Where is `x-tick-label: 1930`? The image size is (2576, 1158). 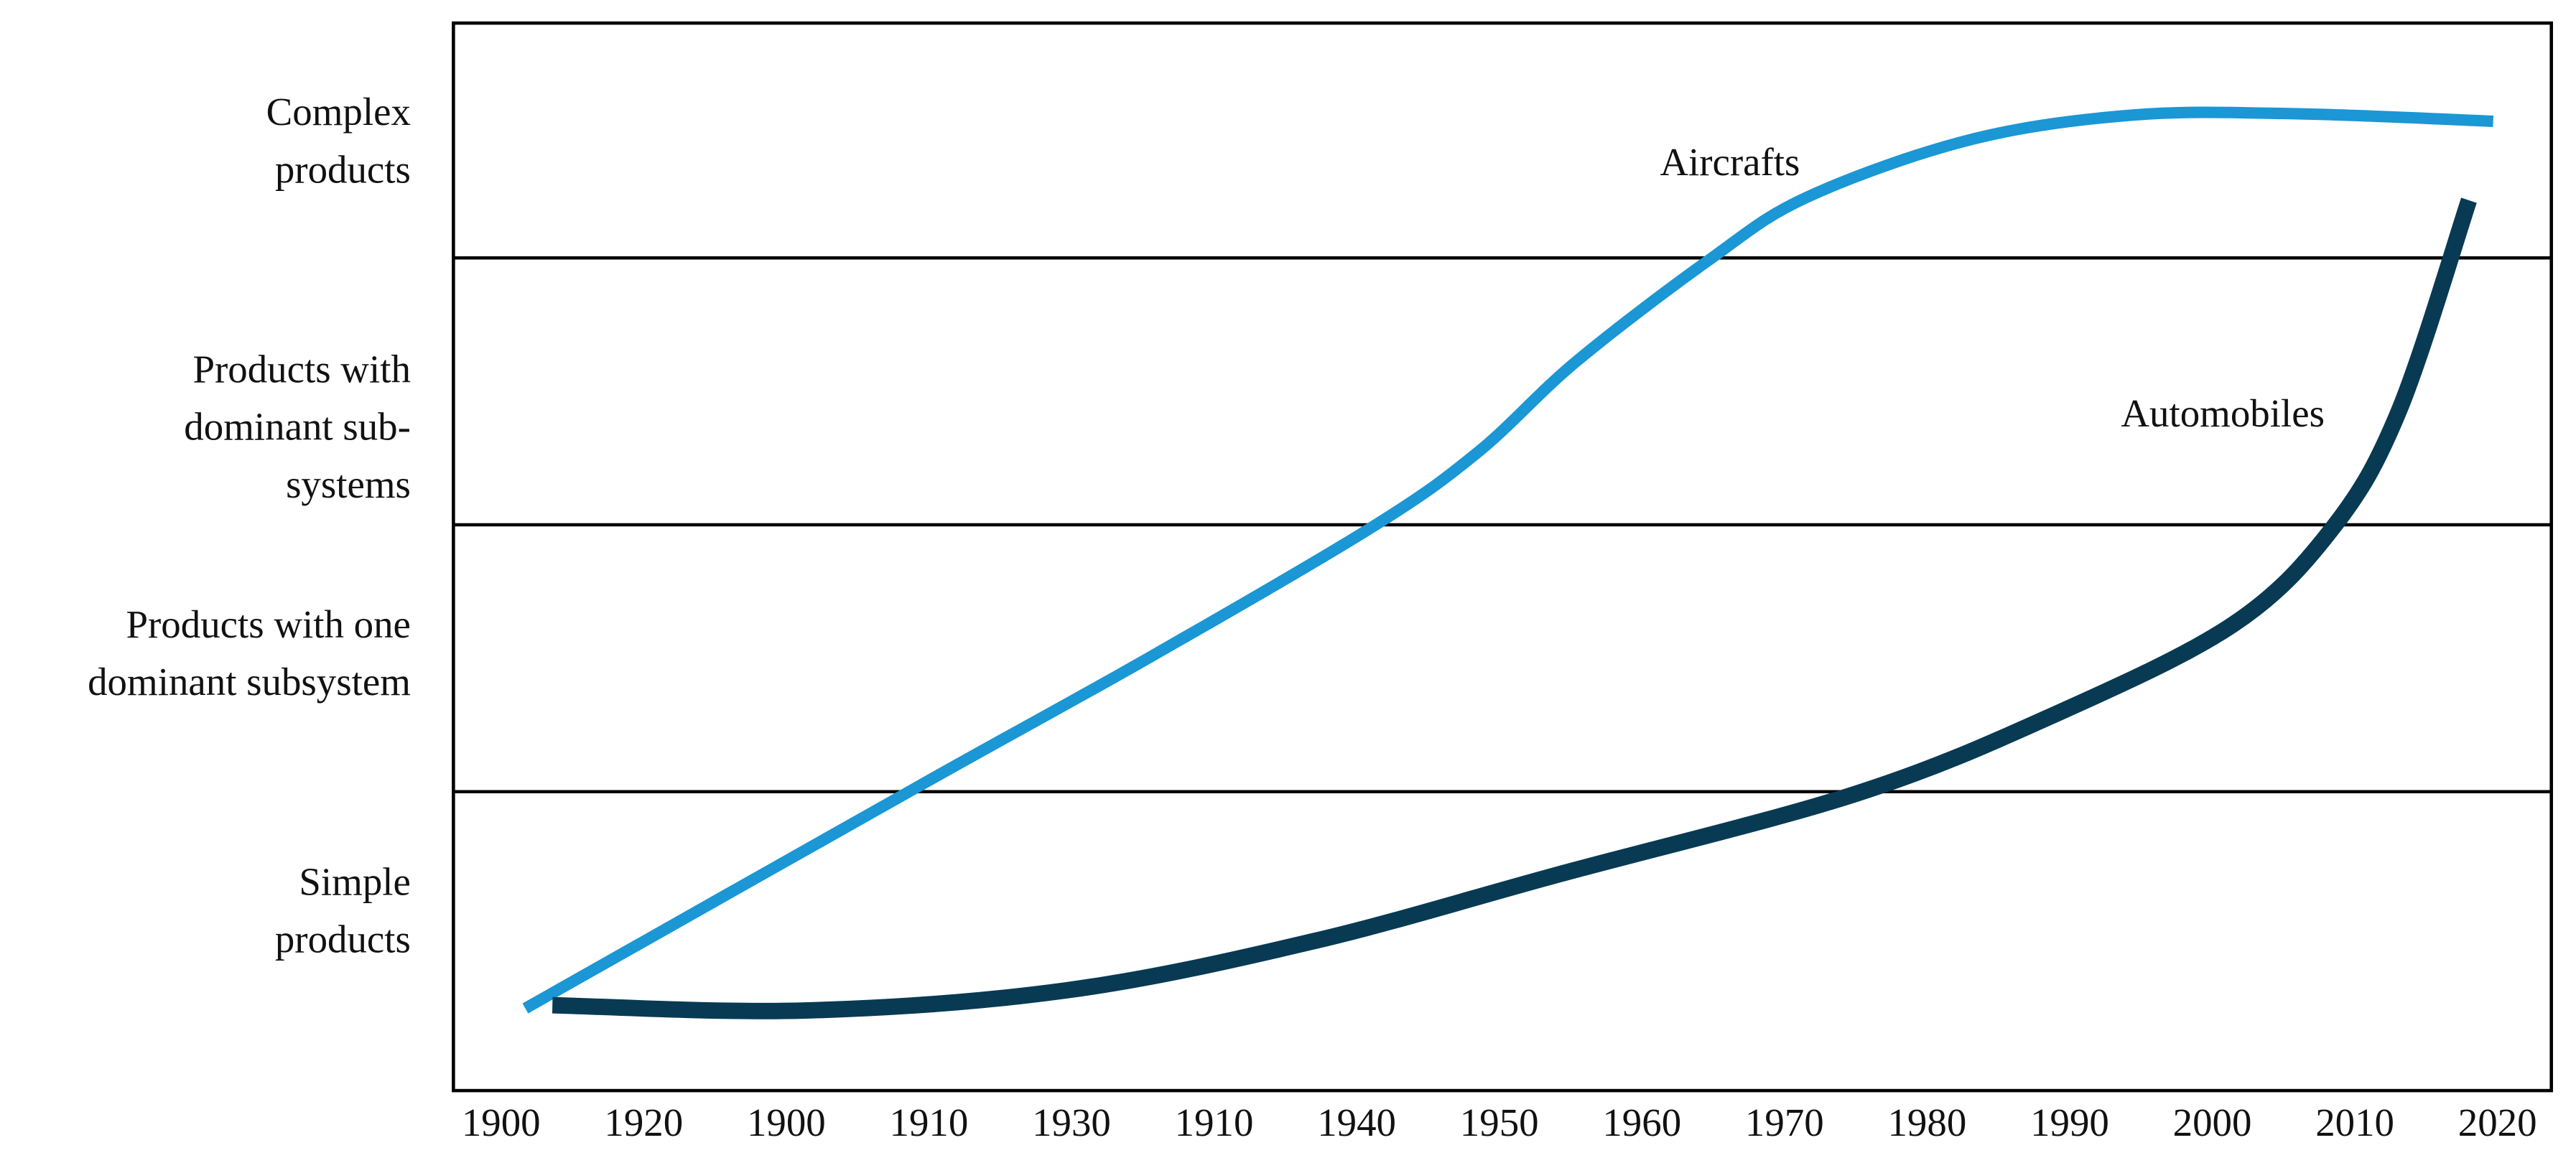
x-tick-label: 1930 is located at coordinates (1071, 1122).